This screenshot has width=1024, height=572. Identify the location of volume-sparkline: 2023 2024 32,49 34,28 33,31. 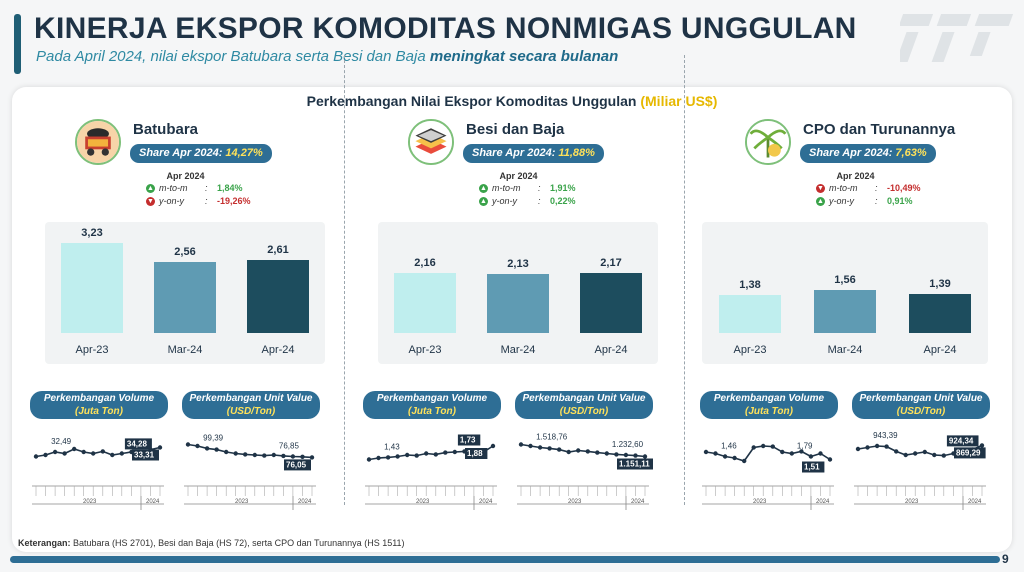
(98, 473).